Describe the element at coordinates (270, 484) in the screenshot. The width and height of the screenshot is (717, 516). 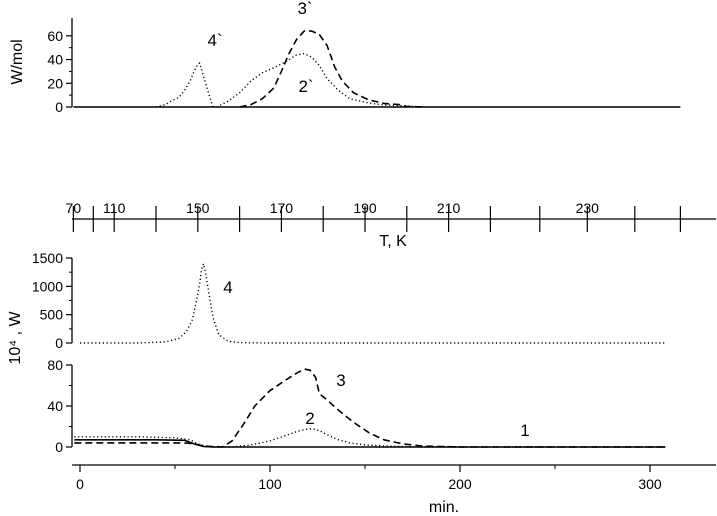
I see `bottom-x-tick-label: 100` at that location.